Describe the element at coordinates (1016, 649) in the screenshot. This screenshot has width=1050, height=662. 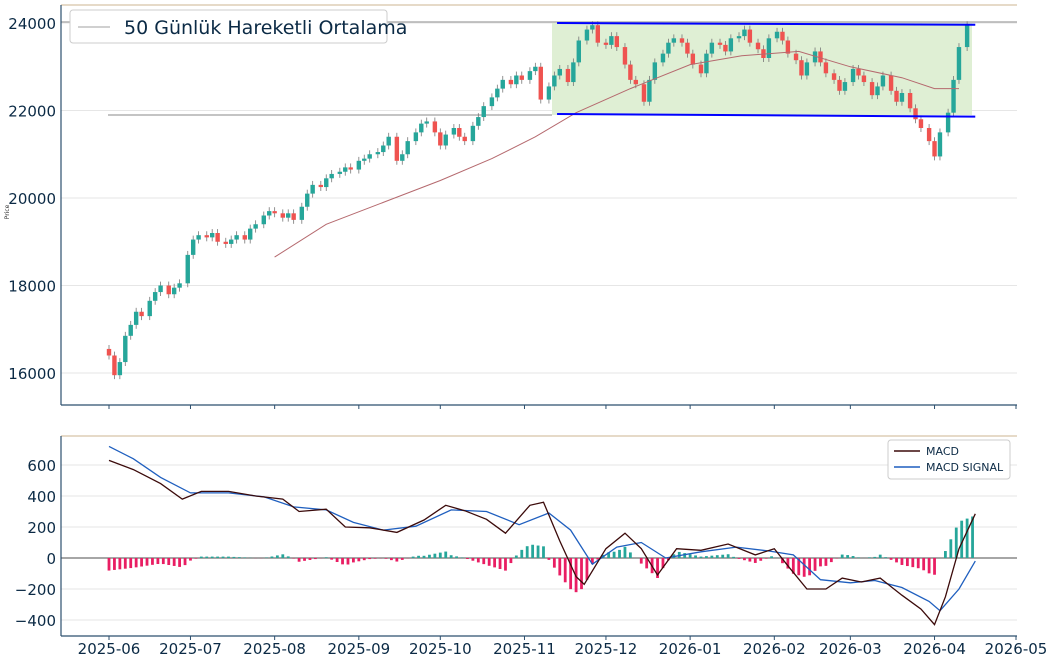
I see `x-tick-label: 2026-05` at that location.